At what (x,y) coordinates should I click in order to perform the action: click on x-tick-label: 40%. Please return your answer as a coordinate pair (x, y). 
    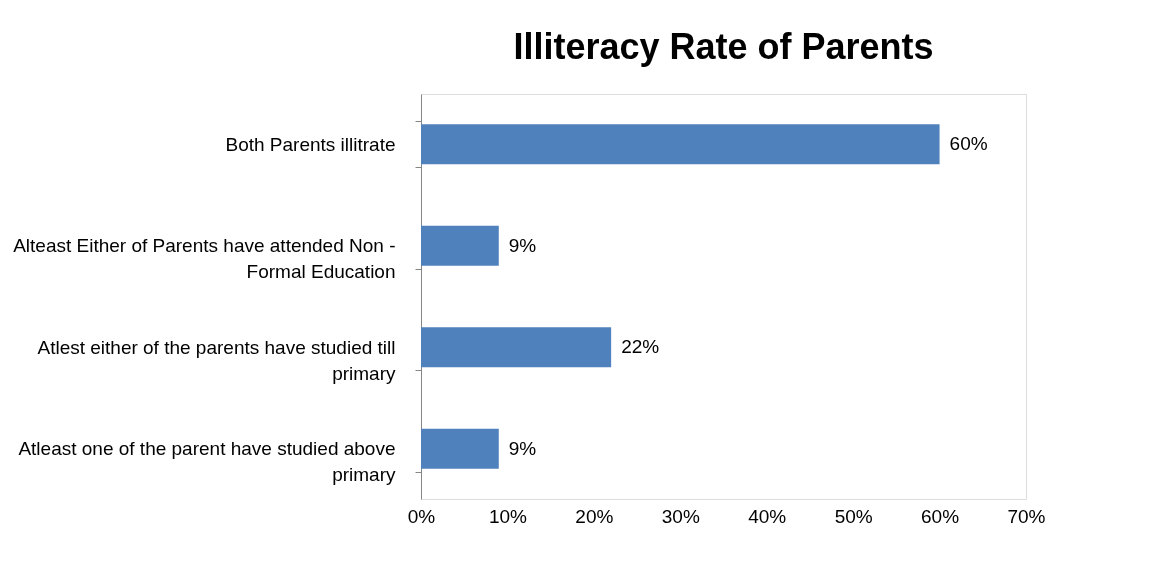
    Looking at the image, I should click on (767, 516).